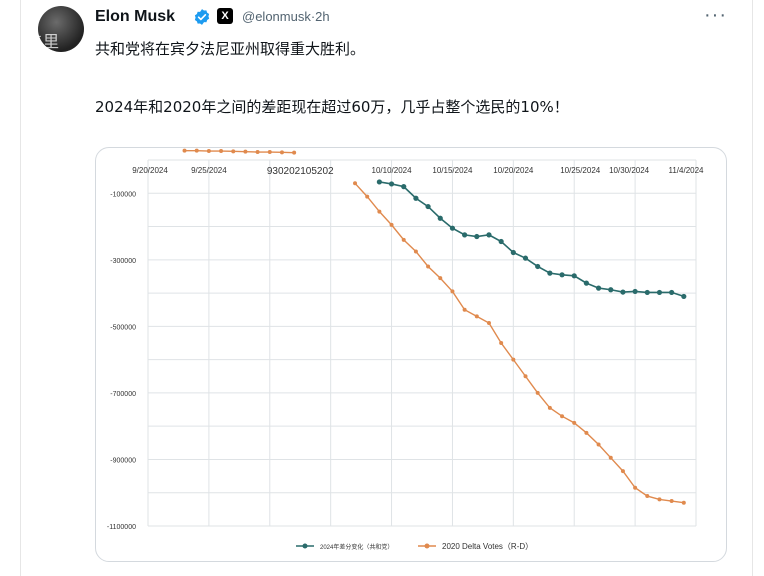  I want to click on x-tick-label: 9/25/2024, so click(209, 170).